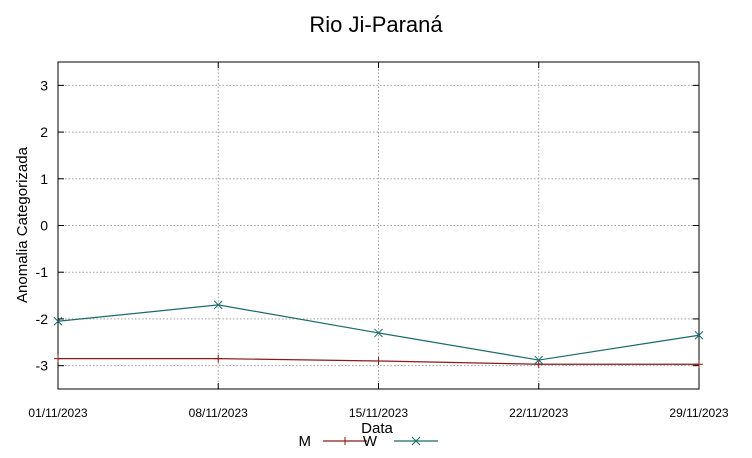  What do you see at coordinates (44, 85) in the screenshot?
I see `y-tick-label: 3` at bounding box center [44, 85].